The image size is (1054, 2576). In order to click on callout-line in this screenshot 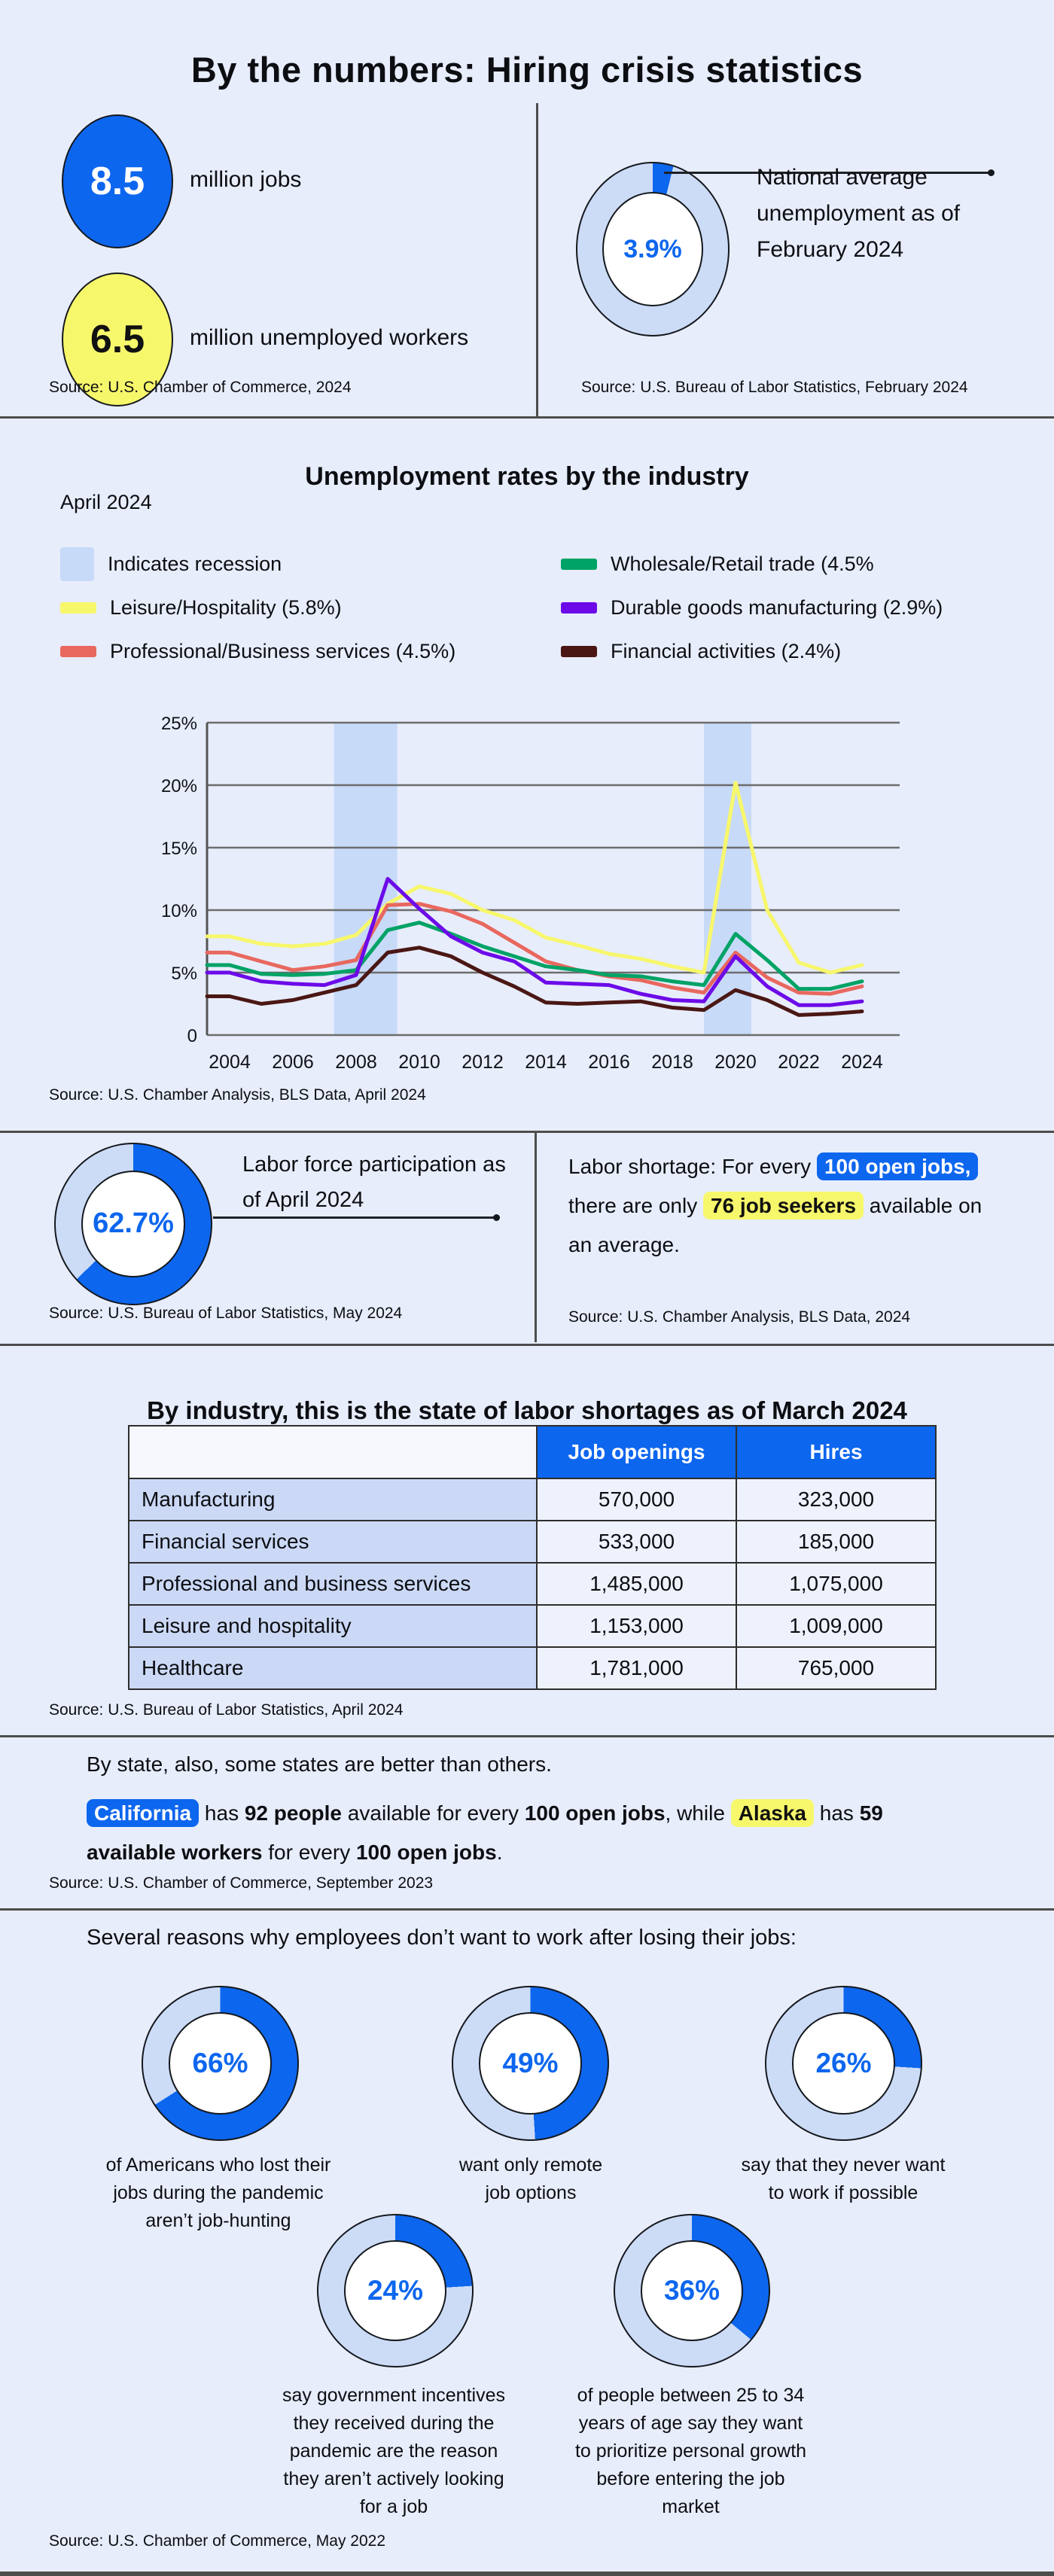, I will do `click(830, 172)`.